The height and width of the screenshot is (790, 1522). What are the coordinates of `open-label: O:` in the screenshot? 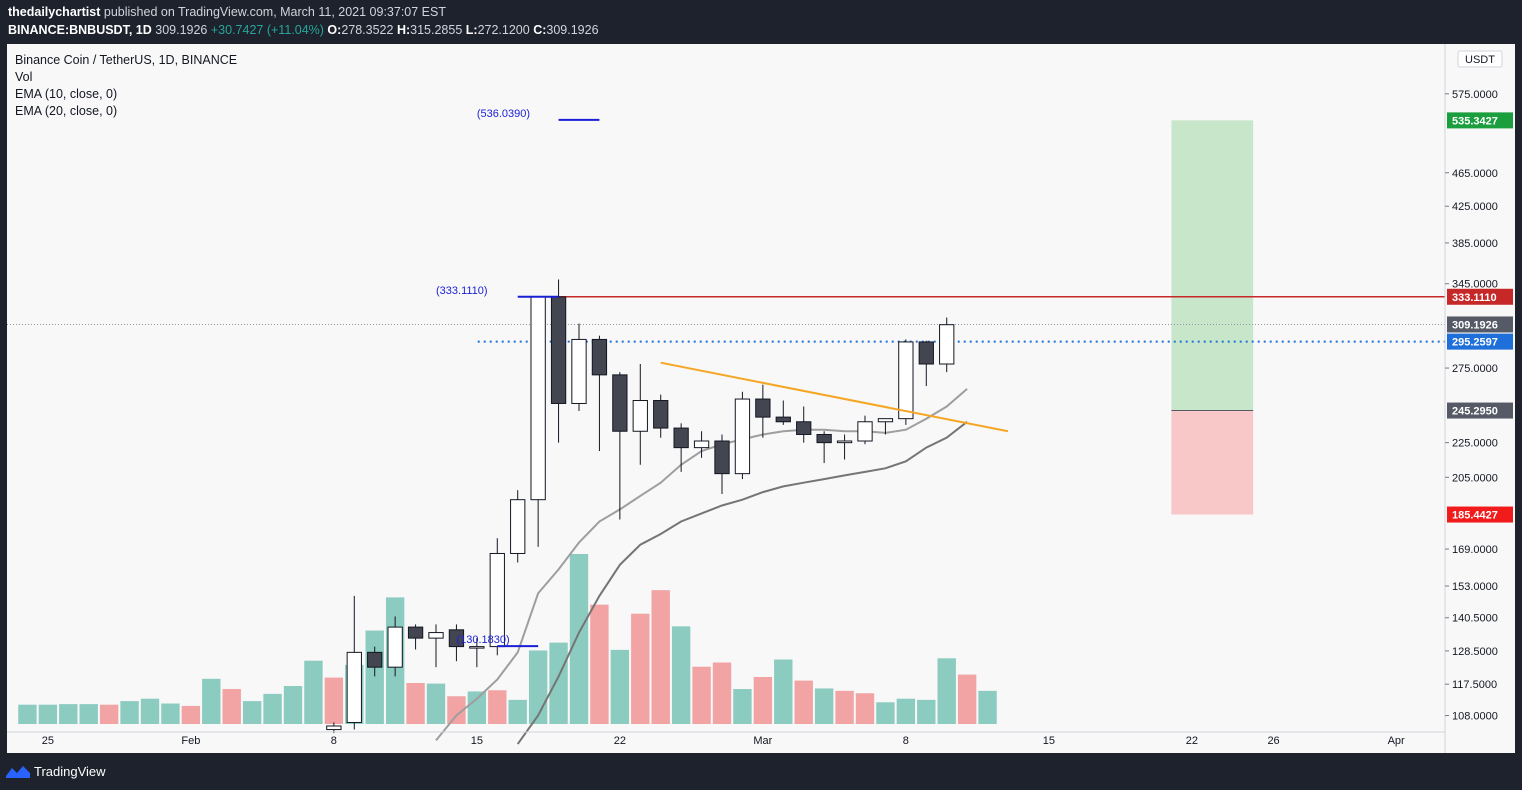 It's located at (334, 30).